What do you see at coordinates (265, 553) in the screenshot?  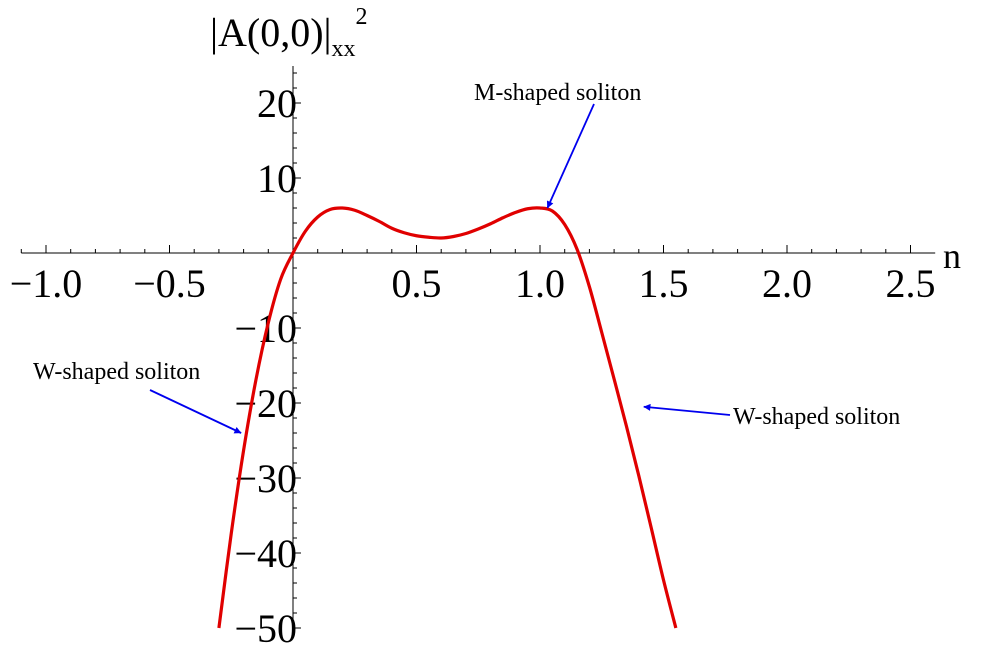 I see `y-tick-label: −40` at bounding box center [265, 553].